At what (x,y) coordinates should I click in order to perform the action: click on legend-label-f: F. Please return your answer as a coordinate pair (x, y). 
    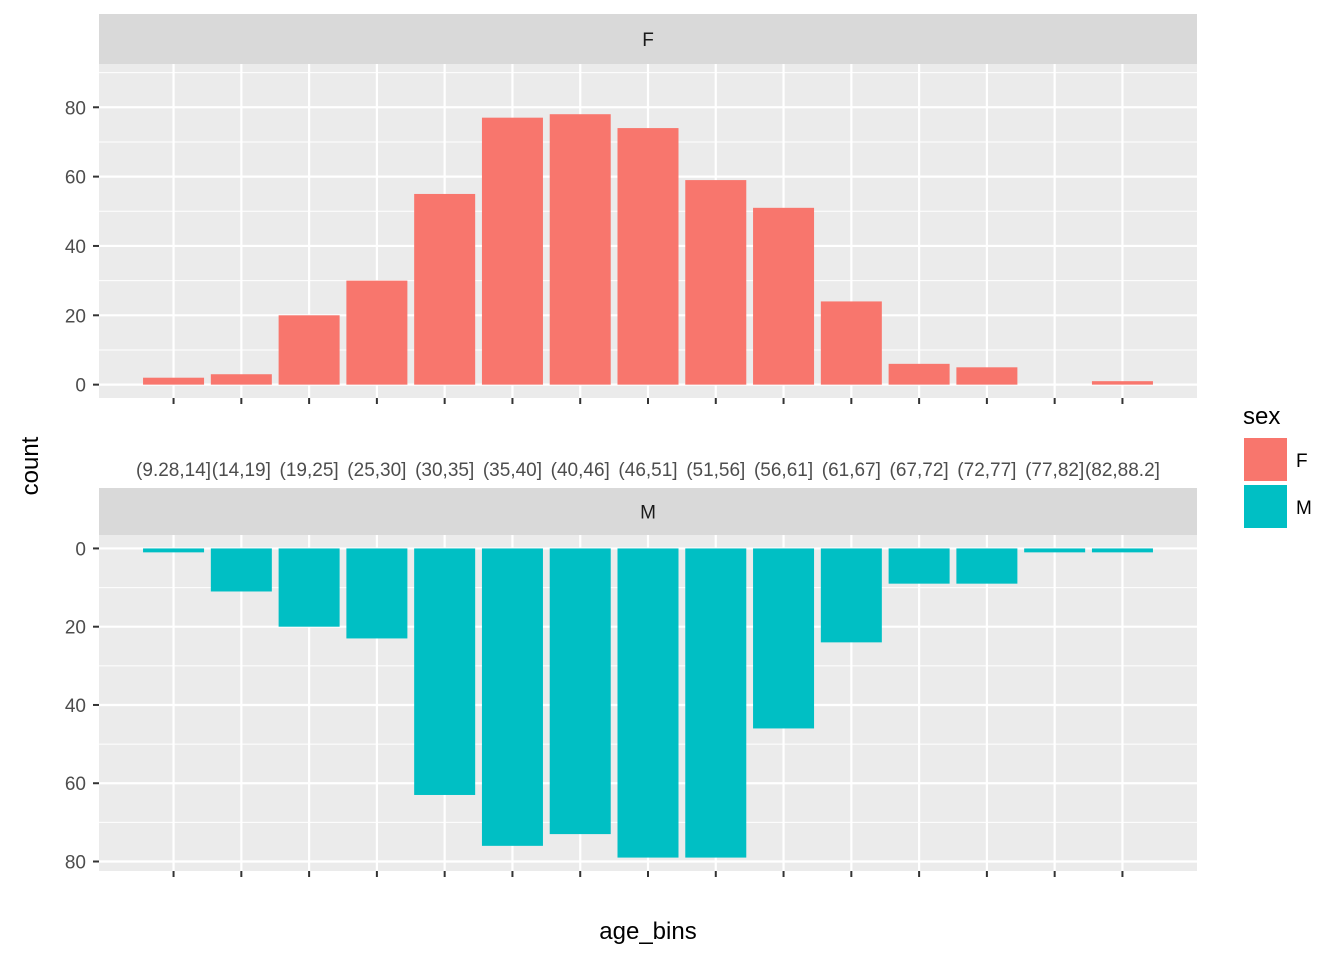
    Looking at the image, I should click on (1302, 461).